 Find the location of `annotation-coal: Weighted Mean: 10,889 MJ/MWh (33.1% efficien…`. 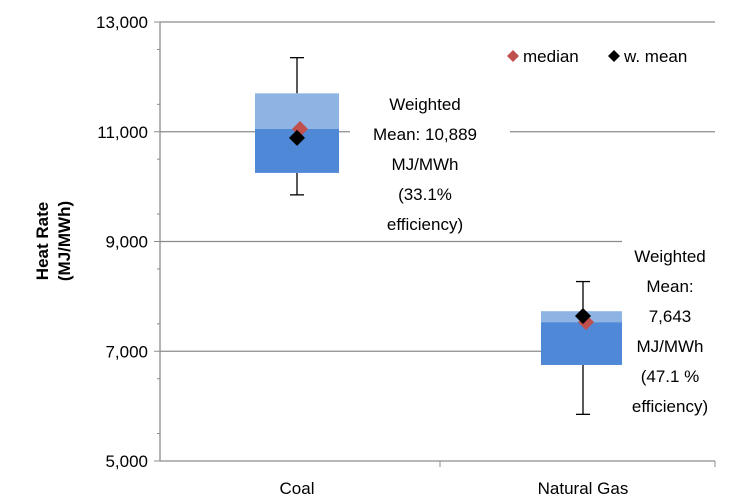

annotation-coal: Weighted Mean: 10,889 MJ/MWh (33.1% efficien… is located at coordinates (430, 160).